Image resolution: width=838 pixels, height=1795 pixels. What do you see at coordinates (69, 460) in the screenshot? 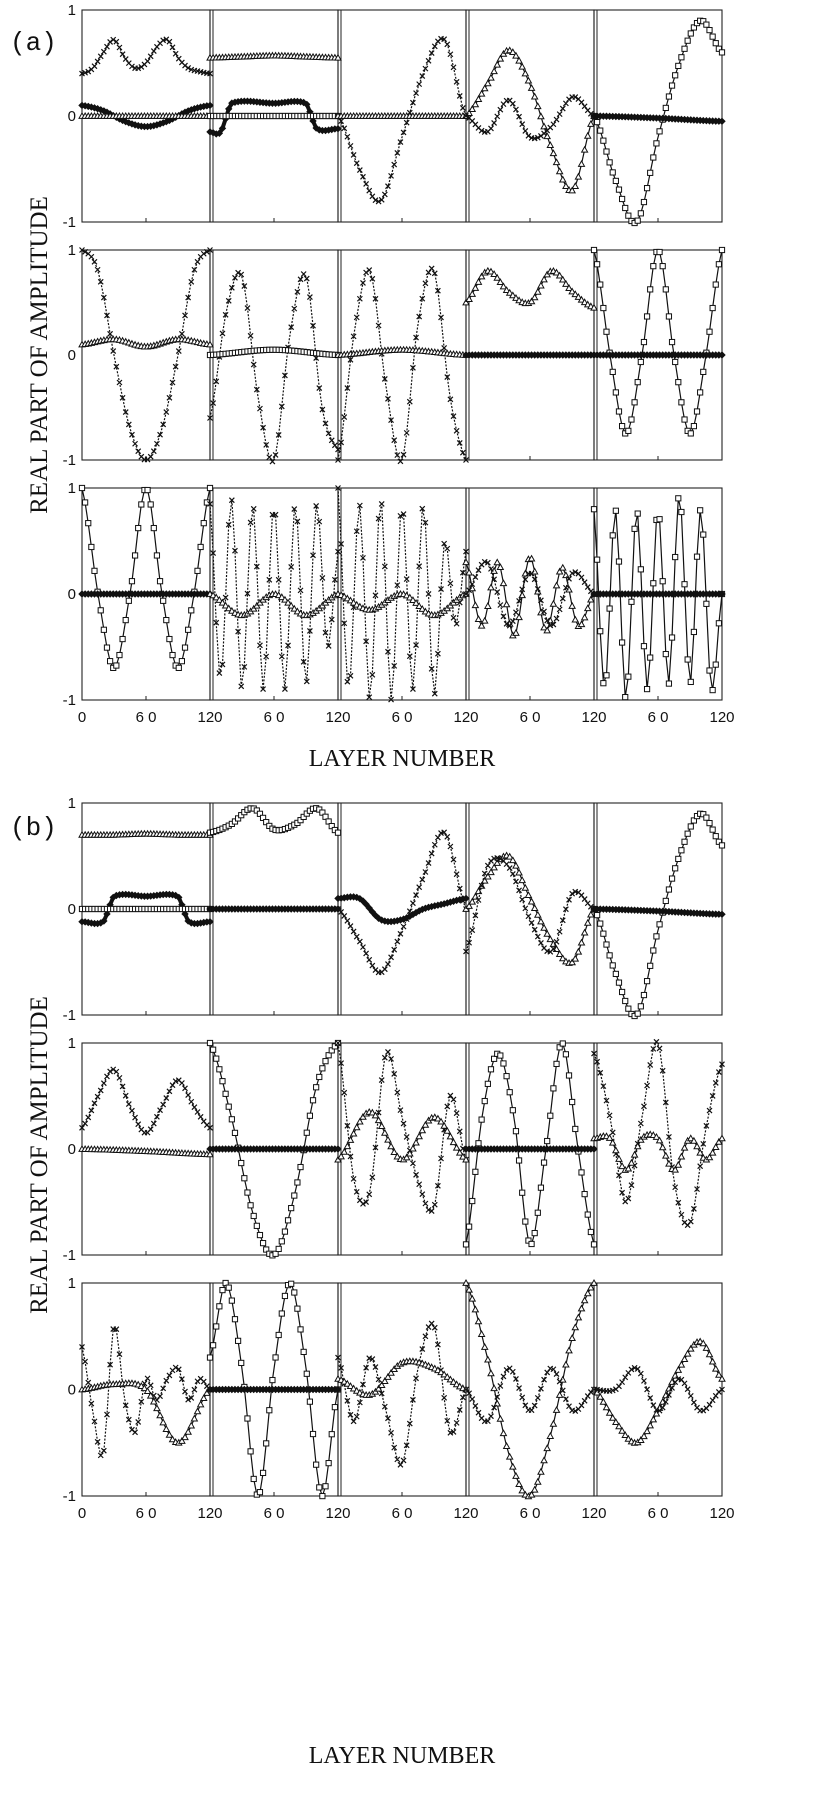
I see `y-tick-label: -1` at bounding box center [69, 460].